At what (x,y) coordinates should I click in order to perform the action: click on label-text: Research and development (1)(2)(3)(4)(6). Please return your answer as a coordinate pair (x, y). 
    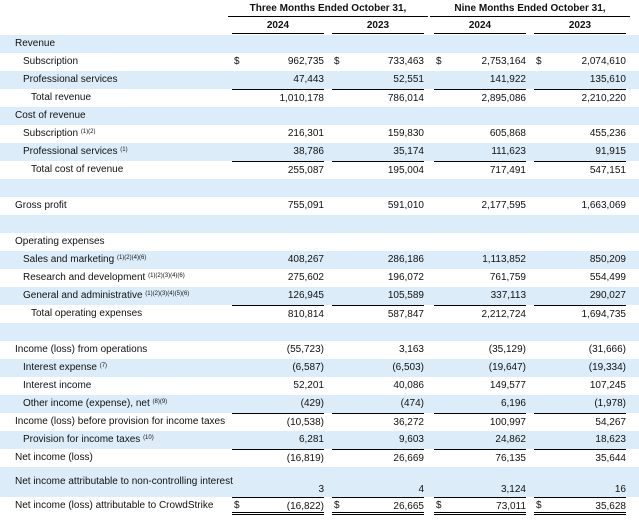
    Looking at the image, I should click on (104, 277).